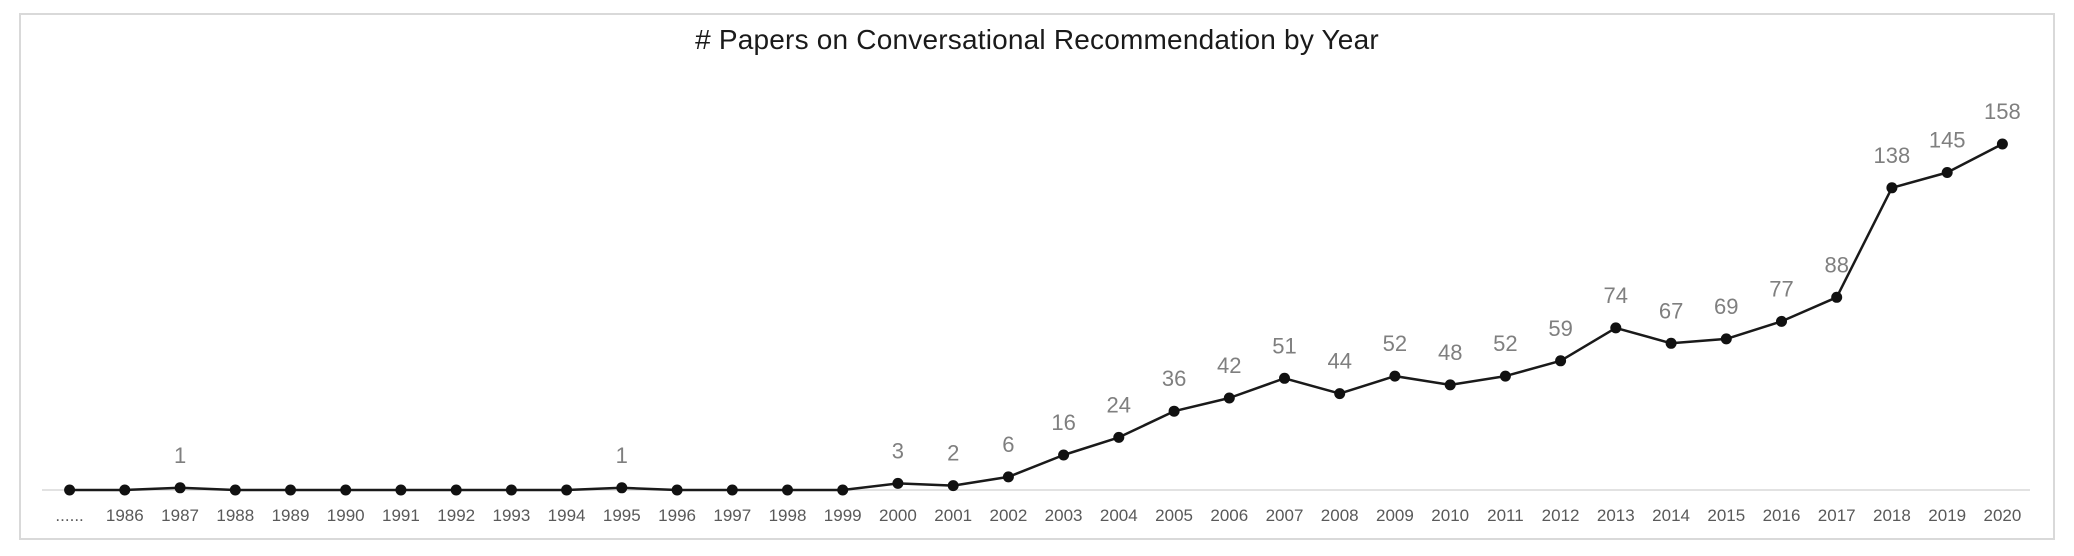 This screenshot has width=2074, height=556. I want to click on data-label: 88, so click(1836, 264).